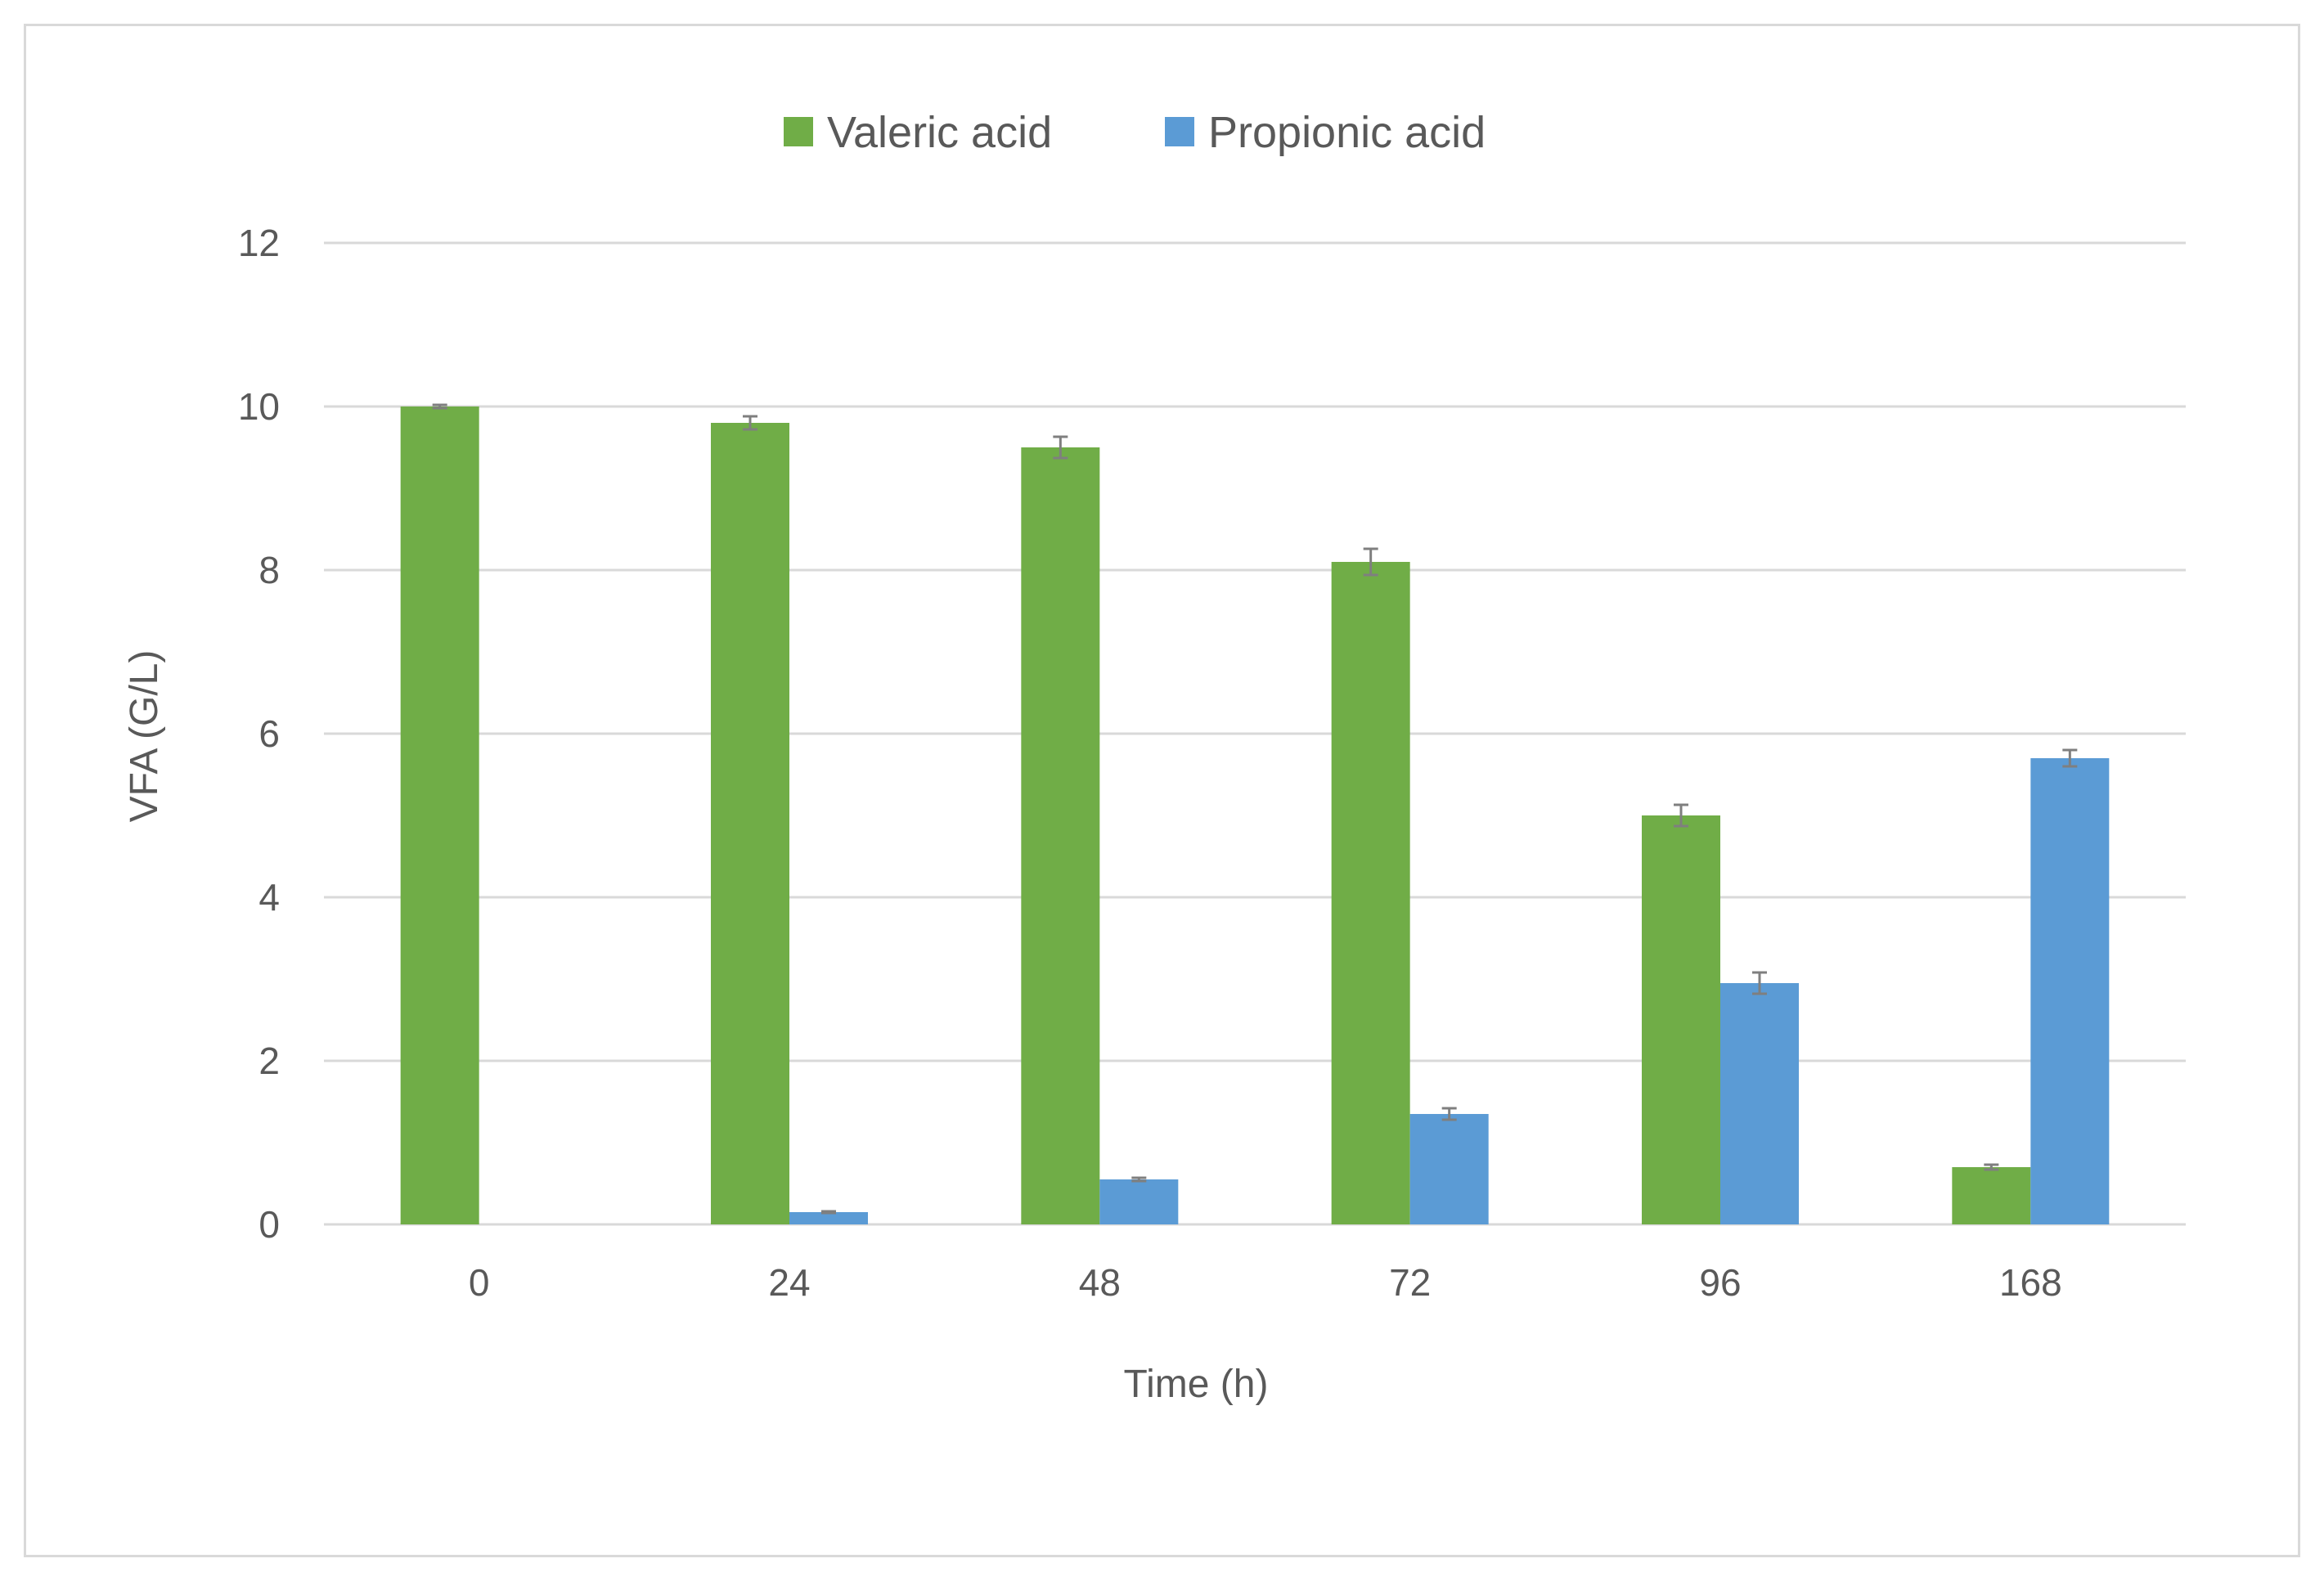 The height and width of the screenshot is (1581, 2324). What do you see at coordinates (269, 733) in the screenshot?
I see `y-tick-label: 6` at bounding box center [269, 733].